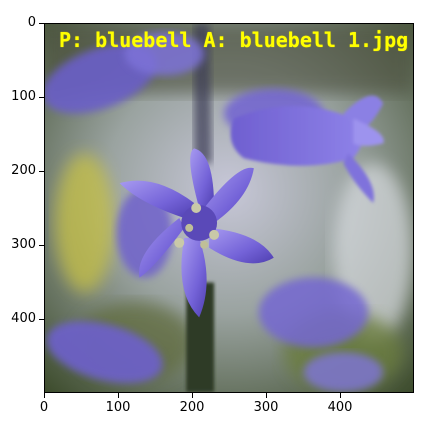  I want to click on x-tick-label: 0, so click(44, 407).